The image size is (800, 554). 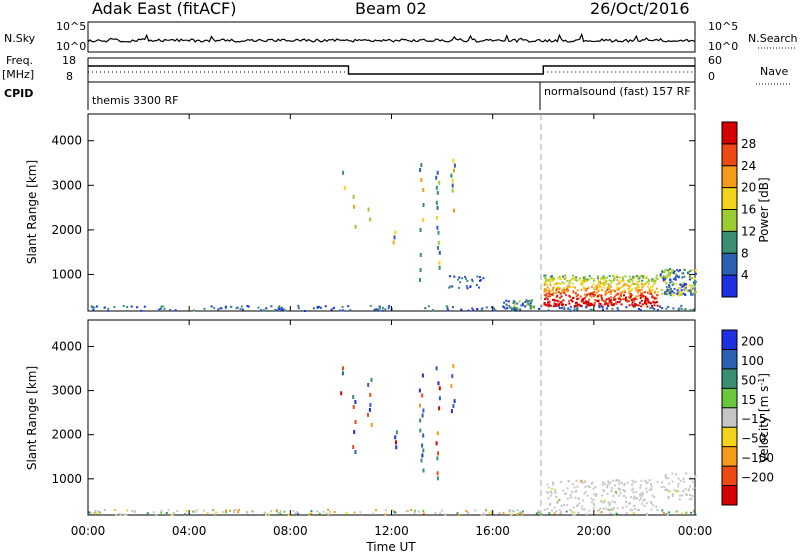 What do you see at coordinates (20, 38) in the screenshot?
I see `nsky-label: N.Sky` at bounding box center [20, 38].